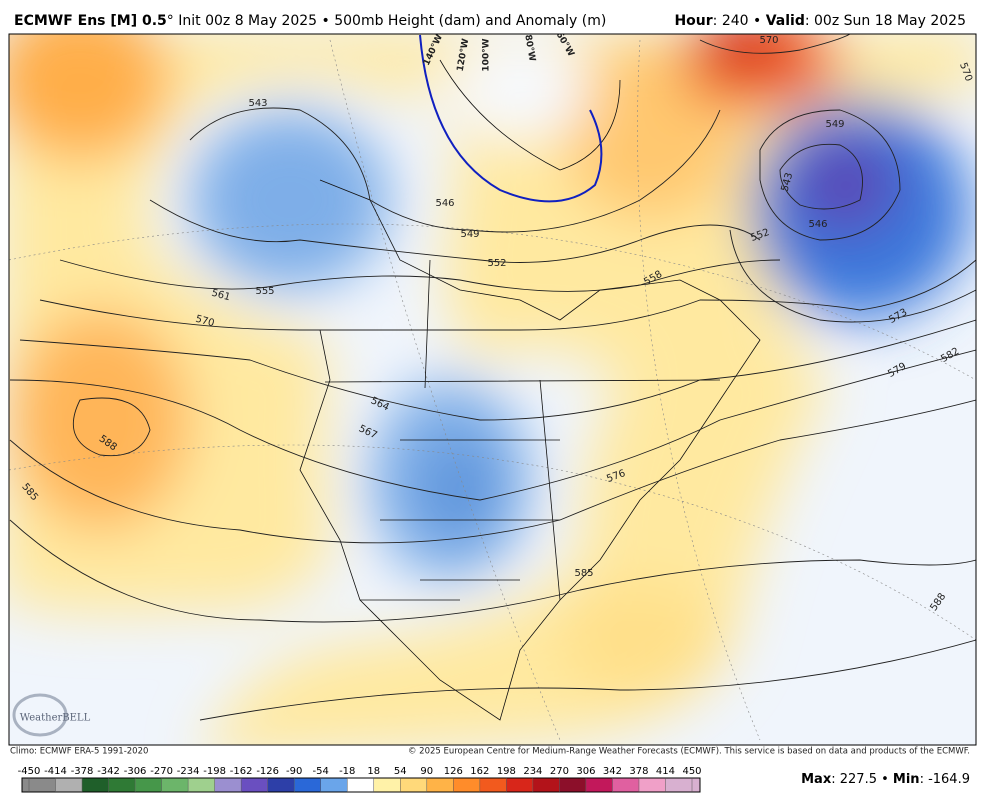  What do you see at coordinates (785, 21) in the screenshot?
I see `valid-label: Valid` at bounding box center [785, 21].